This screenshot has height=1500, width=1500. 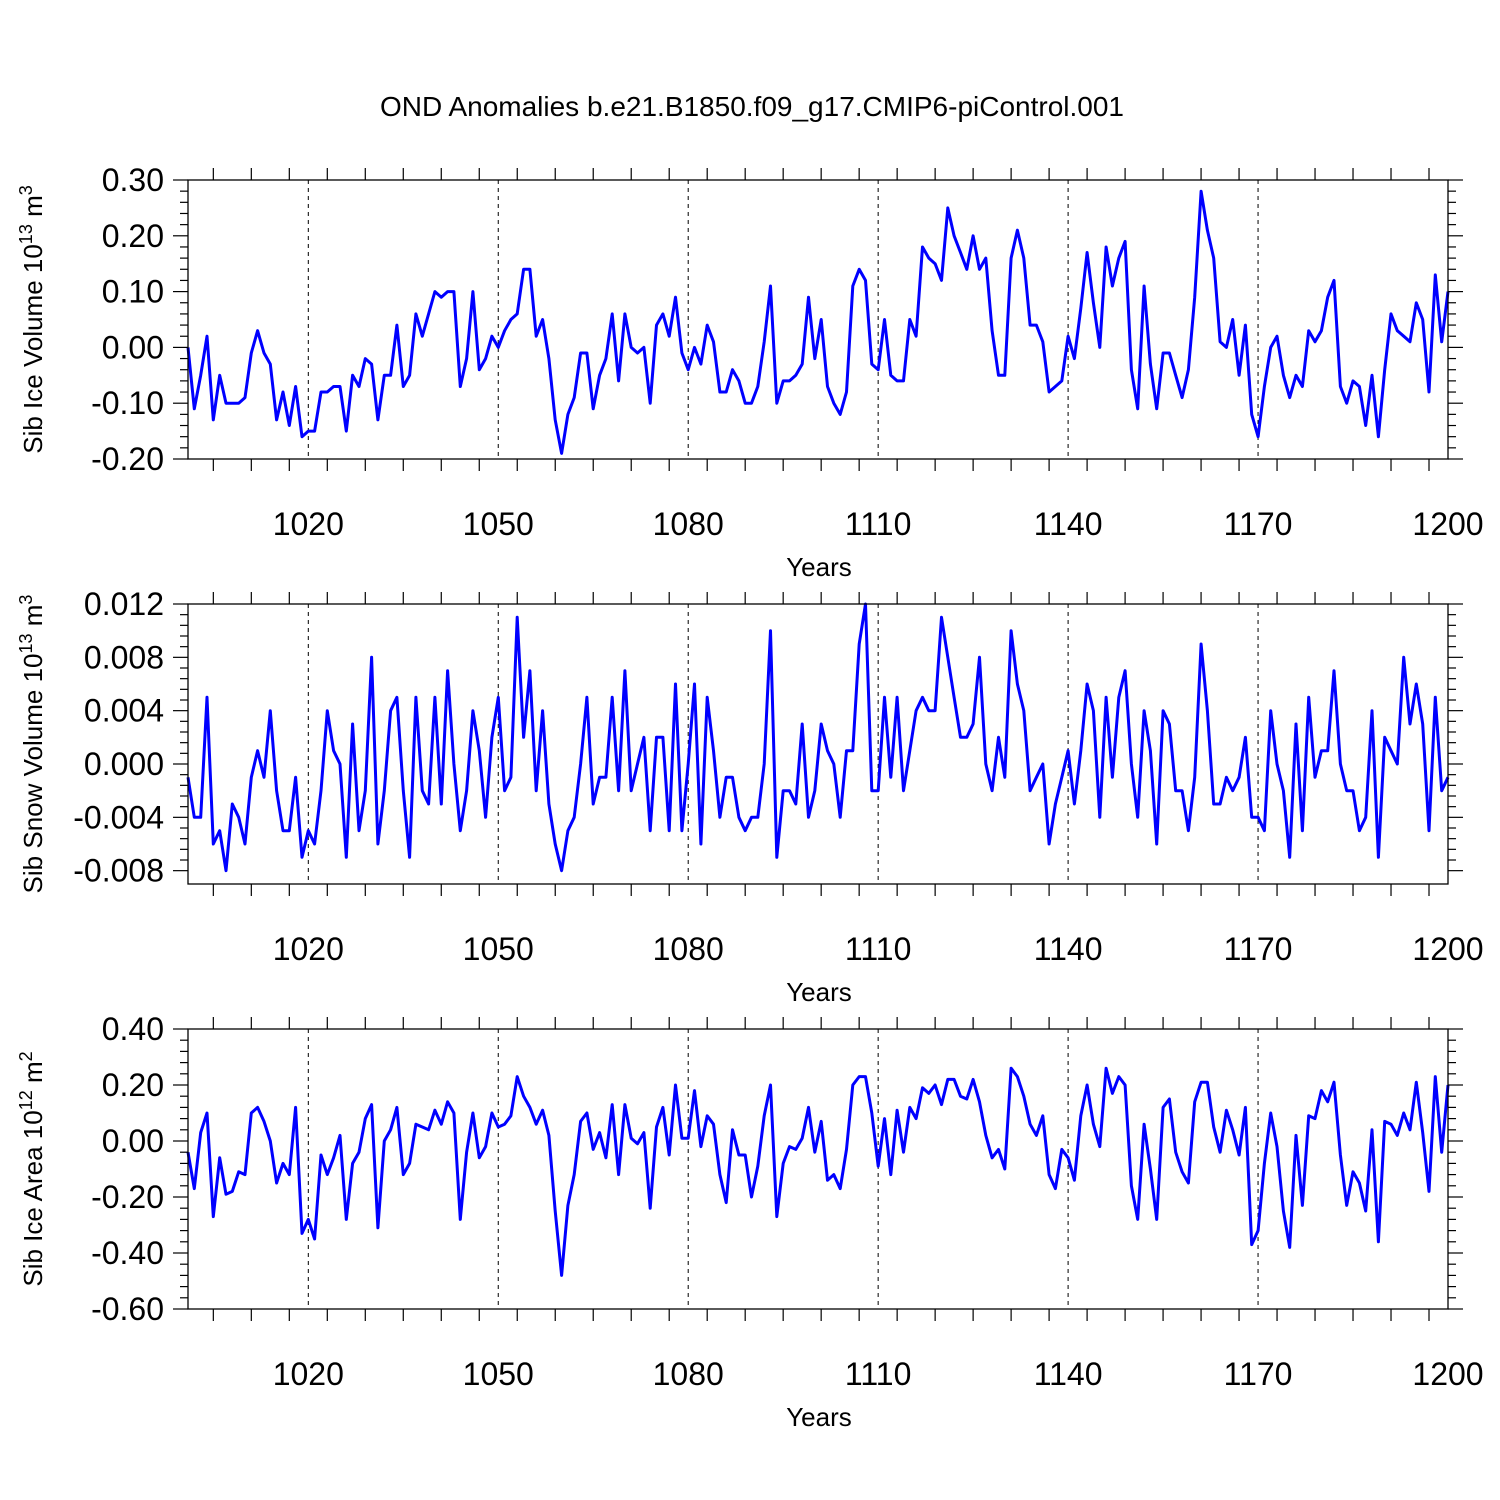 I want to click on y-tick-label: 0.40, so click(x=133, y=1029).